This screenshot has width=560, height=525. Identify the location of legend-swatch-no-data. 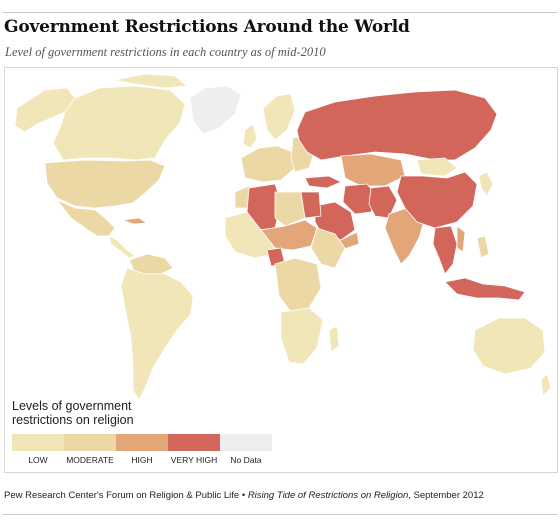
(246, 442).